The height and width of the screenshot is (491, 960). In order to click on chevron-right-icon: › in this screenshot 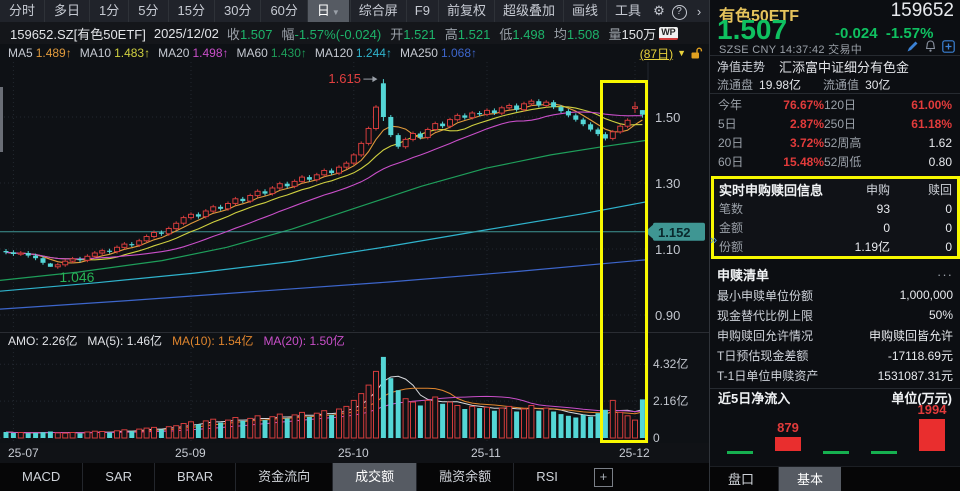, I will do `click(699, 11)`.